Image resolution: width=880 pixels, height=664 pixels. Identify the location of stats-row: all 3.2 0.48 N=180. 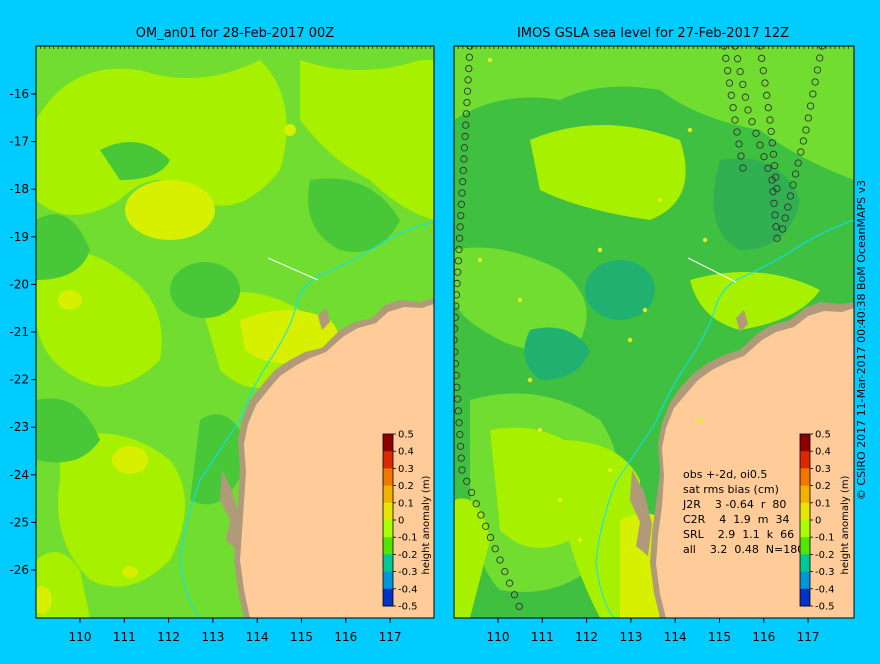
(743, 549).